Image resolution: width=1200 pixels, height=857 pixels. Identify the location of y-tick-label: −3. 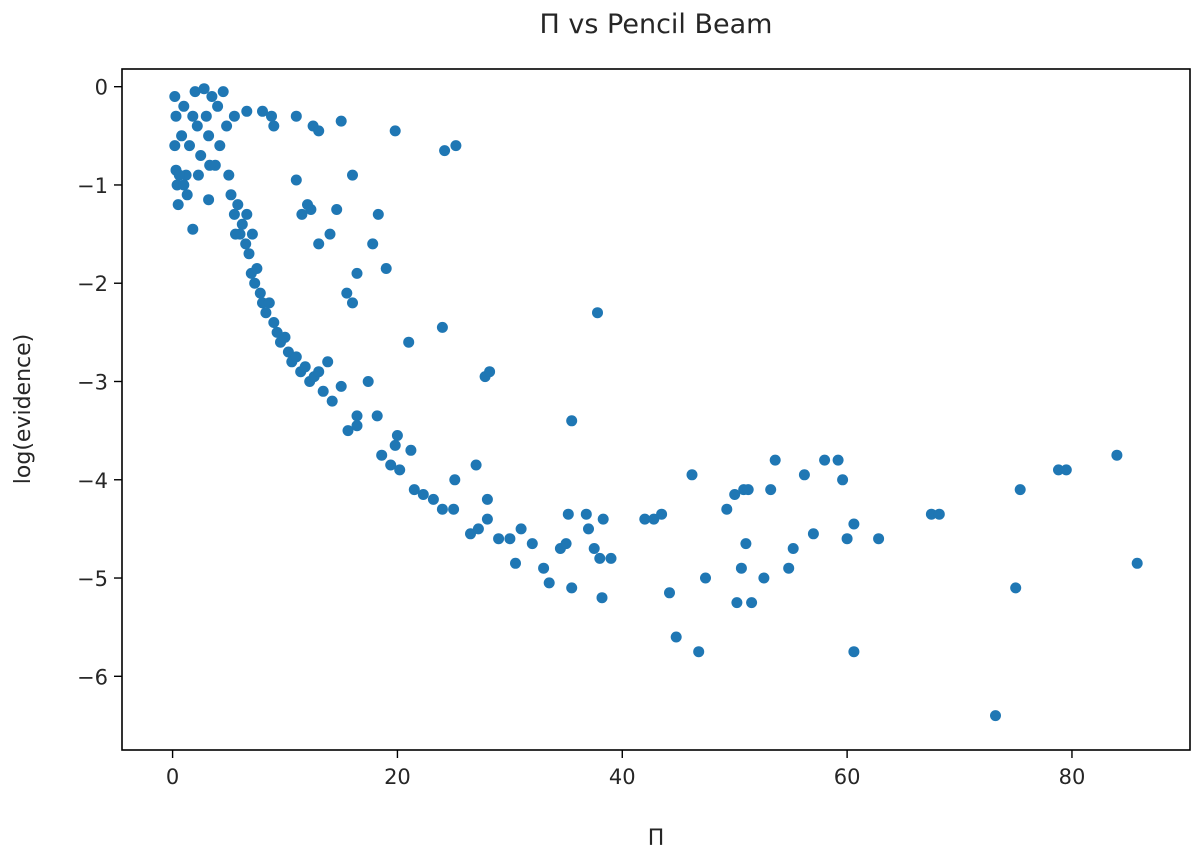
(92, 382).